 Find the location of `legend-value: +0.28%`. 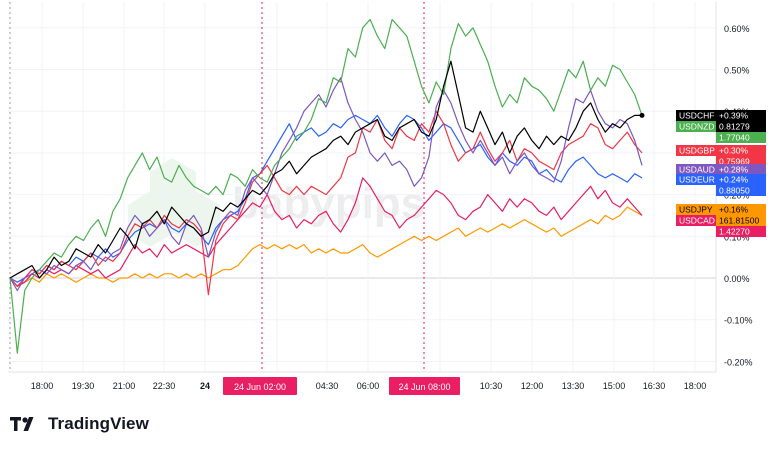

legend-value: +0.28% is located at coordinates (734, 170).